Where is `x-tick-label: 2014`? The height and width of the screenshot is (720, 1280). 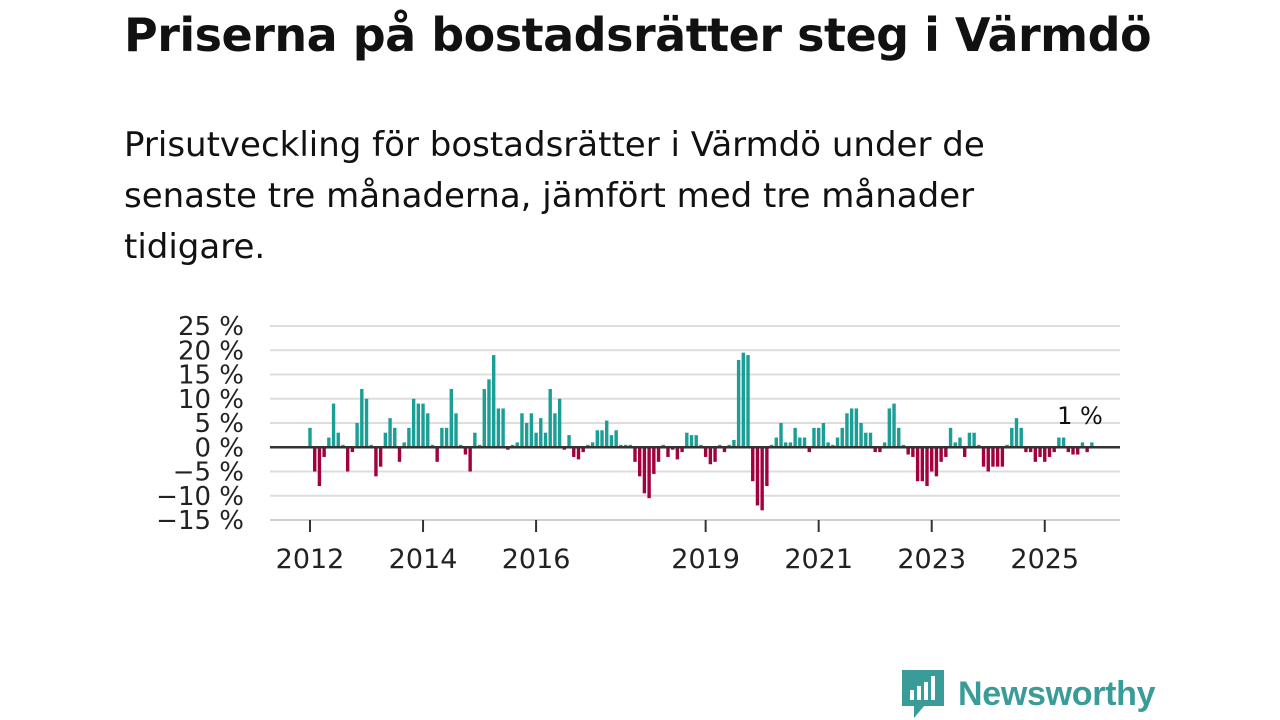
x-tick-label: 2014 is located at coordinates (423, 559).